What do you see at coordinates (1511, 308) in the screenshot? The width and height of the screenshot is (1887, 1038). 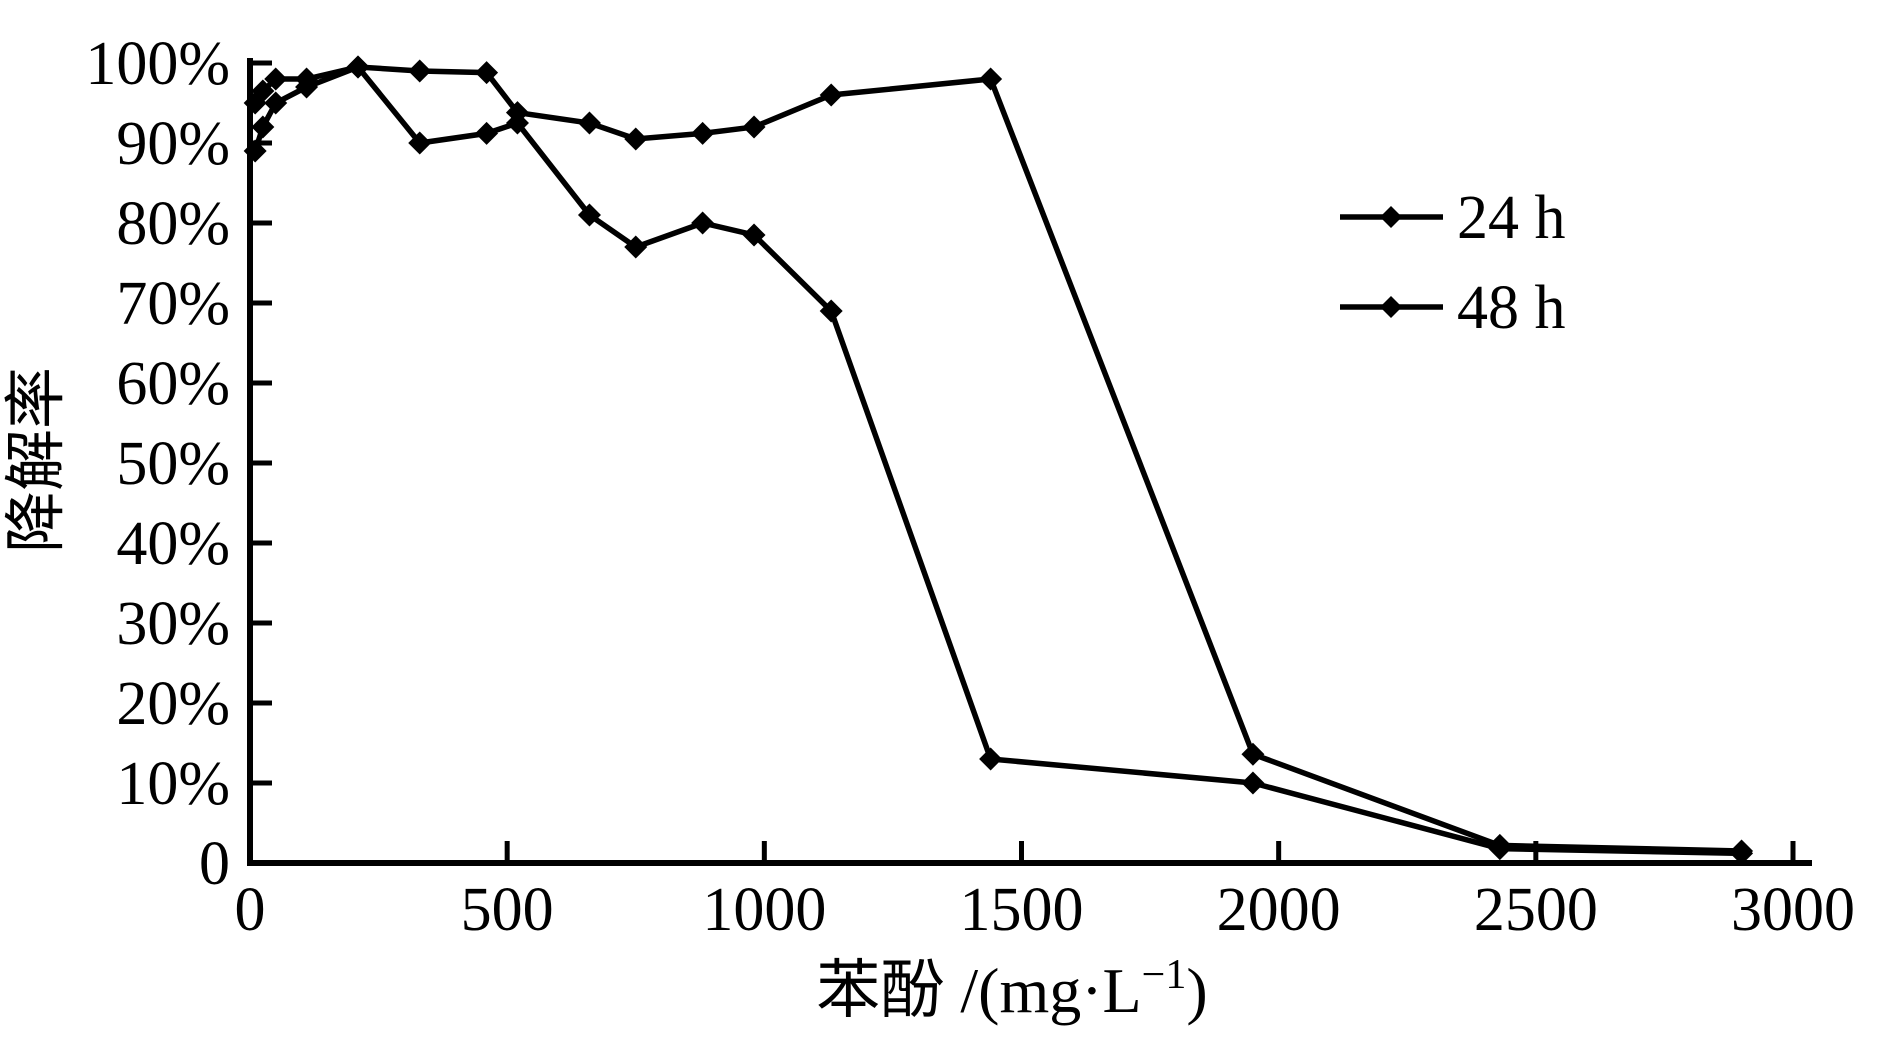 I see `legend-label-48h: 48 h` at bounding box center [1511, 308].